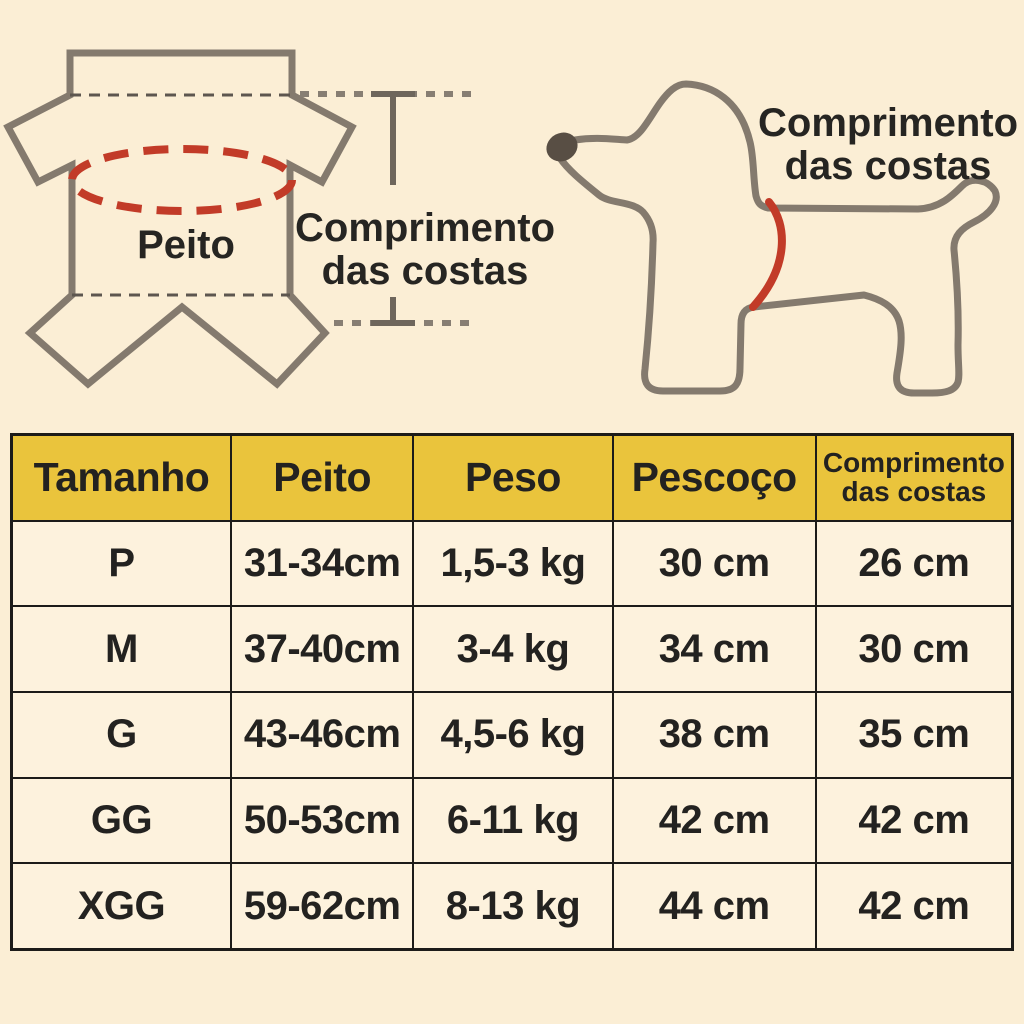 Image resolution: width=1024 pixels, height=1024 pixels. What do you see at coordinates (121, 563) in the screenshot?
I see `row-p-size: P` at bounding box center [121, 563].